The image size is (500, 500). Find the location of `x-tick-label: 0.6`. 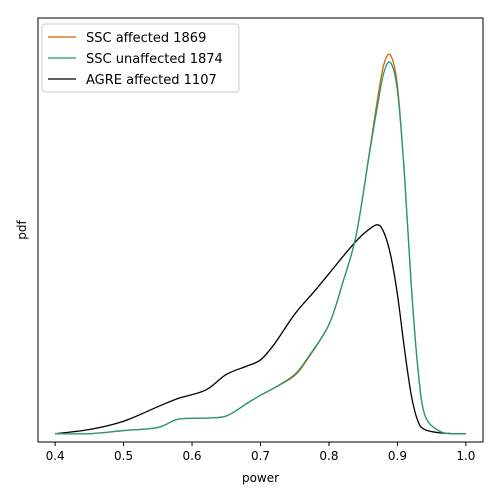

x-tick-label: 0.6 is located at coordinates (191, 456).